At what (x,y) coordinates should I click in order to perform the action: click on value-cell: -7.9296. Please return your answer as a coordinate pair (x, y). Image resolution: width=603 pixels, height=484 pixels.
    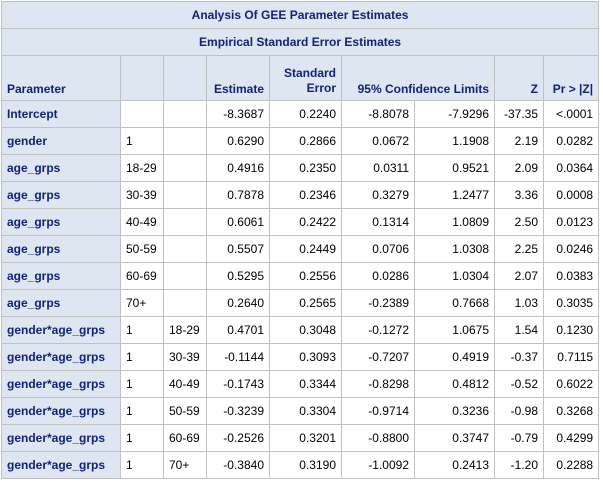
    Looking at the image, I should click on (454, 114).